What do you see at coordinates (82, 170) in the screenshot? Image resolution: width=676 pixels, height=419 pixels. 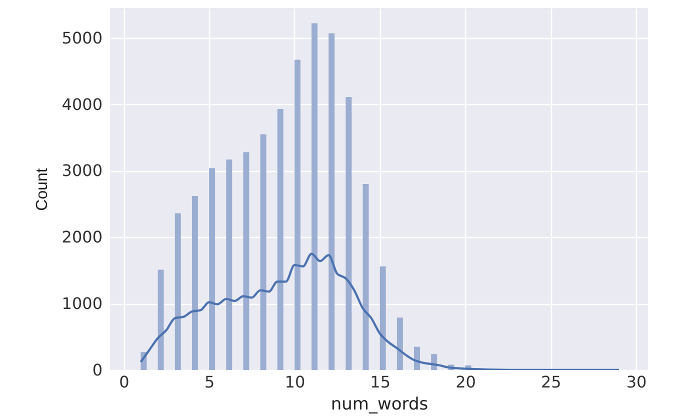 I see `y-tick-label: 3000` at bounding box center [82, 170].